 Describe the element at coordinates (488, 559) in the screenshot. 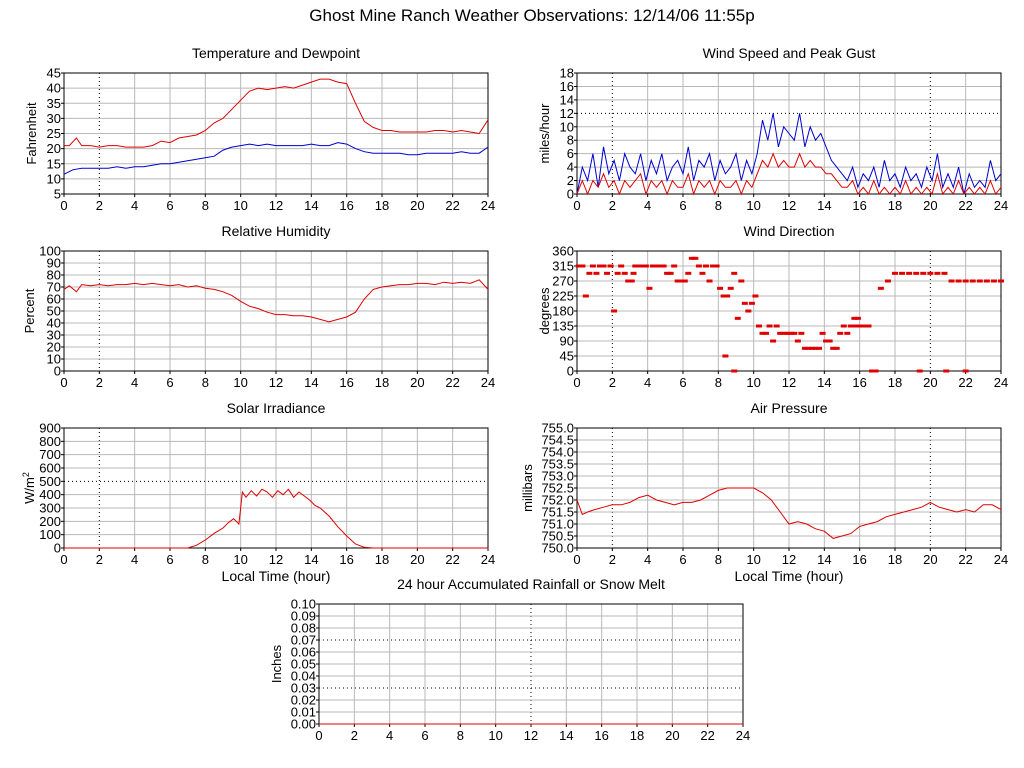

I see `x-tick-label-solar: 24` at that location.